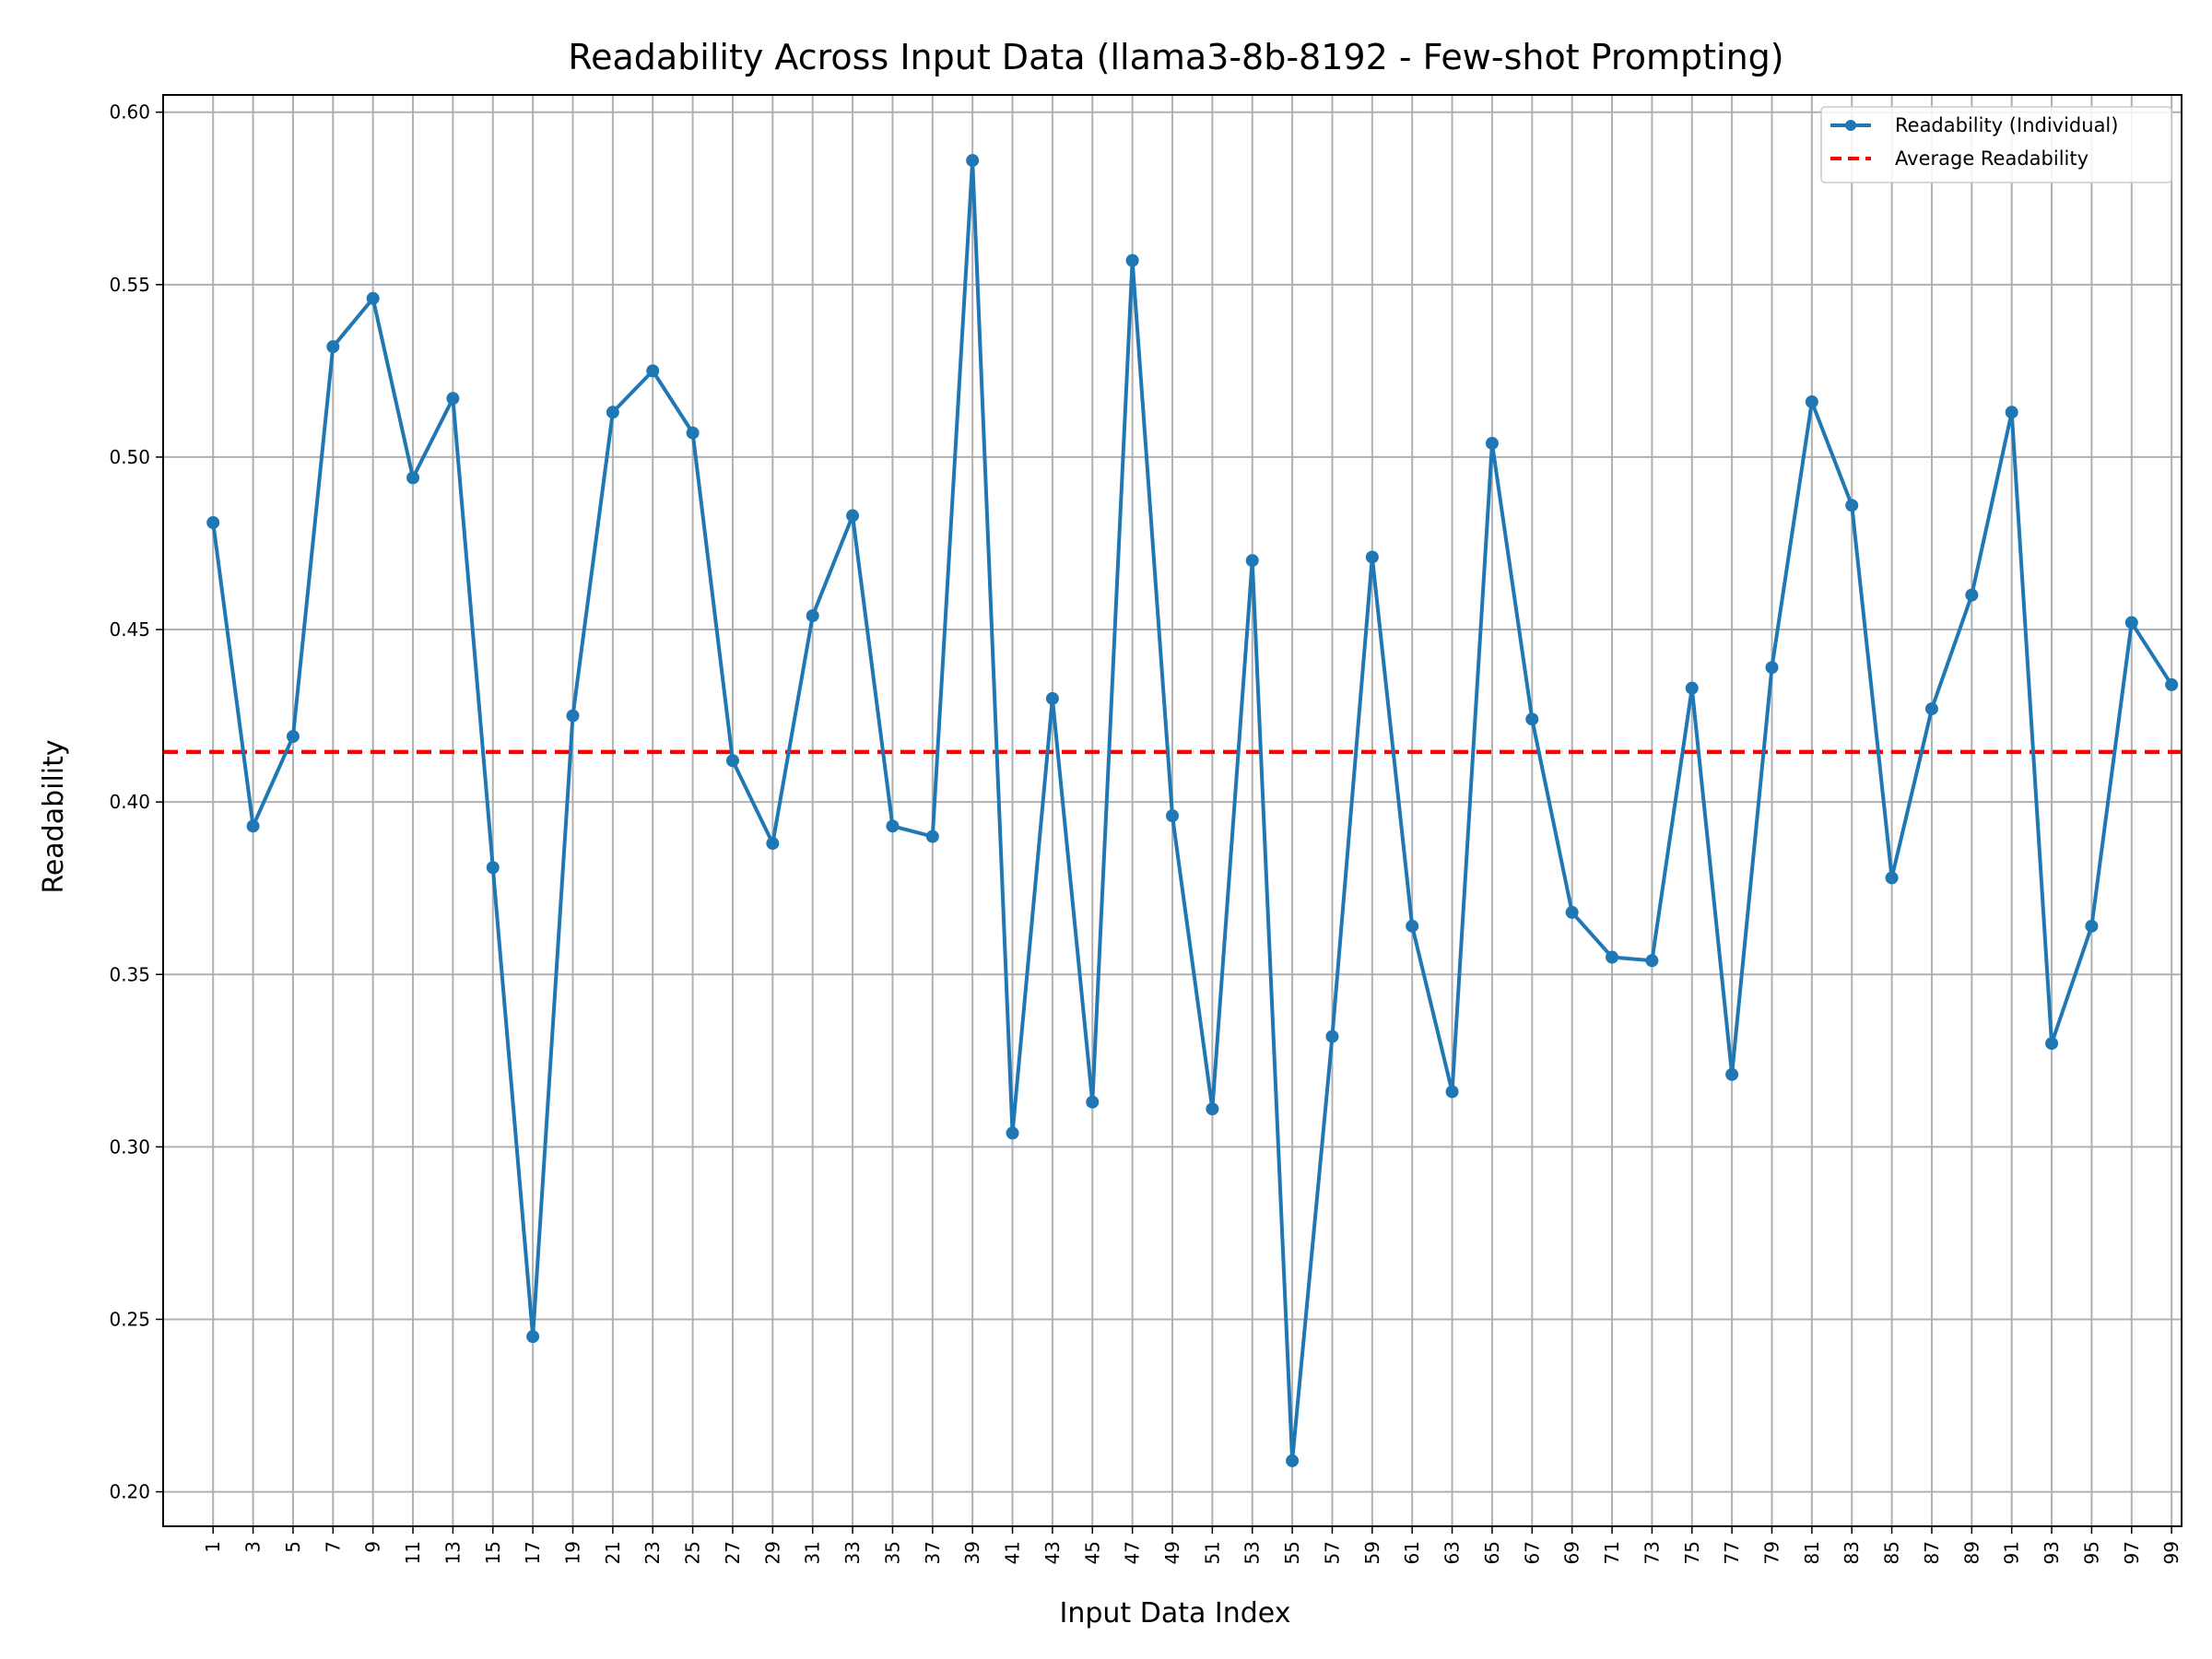 Image resolution: width=2212 pixels, height=1659 pixels. Describe the element at coordinates (1812, 1552) in the screenshot. I see `x-tick-label: 81` at that location.